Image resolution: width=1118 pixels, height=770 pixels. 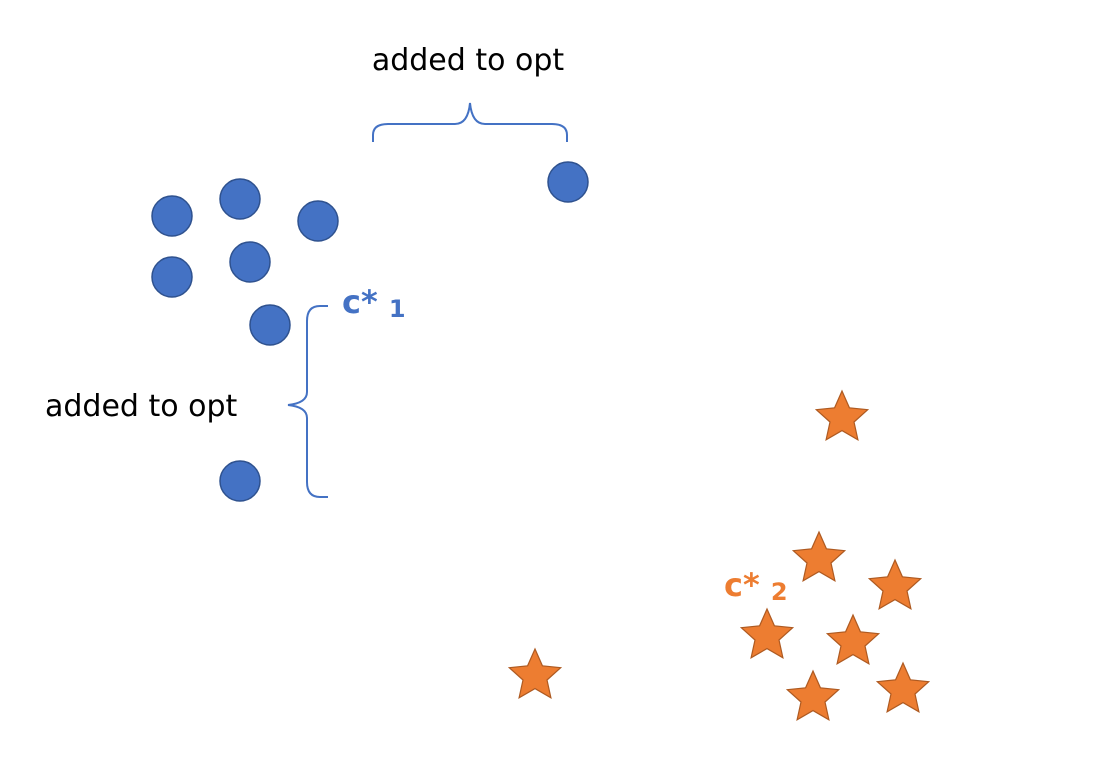 What do you see at coordinates (397, 309) in the screenshot?
I see `cluster-1-label-sub: 1` at bounding box center [397, 309].